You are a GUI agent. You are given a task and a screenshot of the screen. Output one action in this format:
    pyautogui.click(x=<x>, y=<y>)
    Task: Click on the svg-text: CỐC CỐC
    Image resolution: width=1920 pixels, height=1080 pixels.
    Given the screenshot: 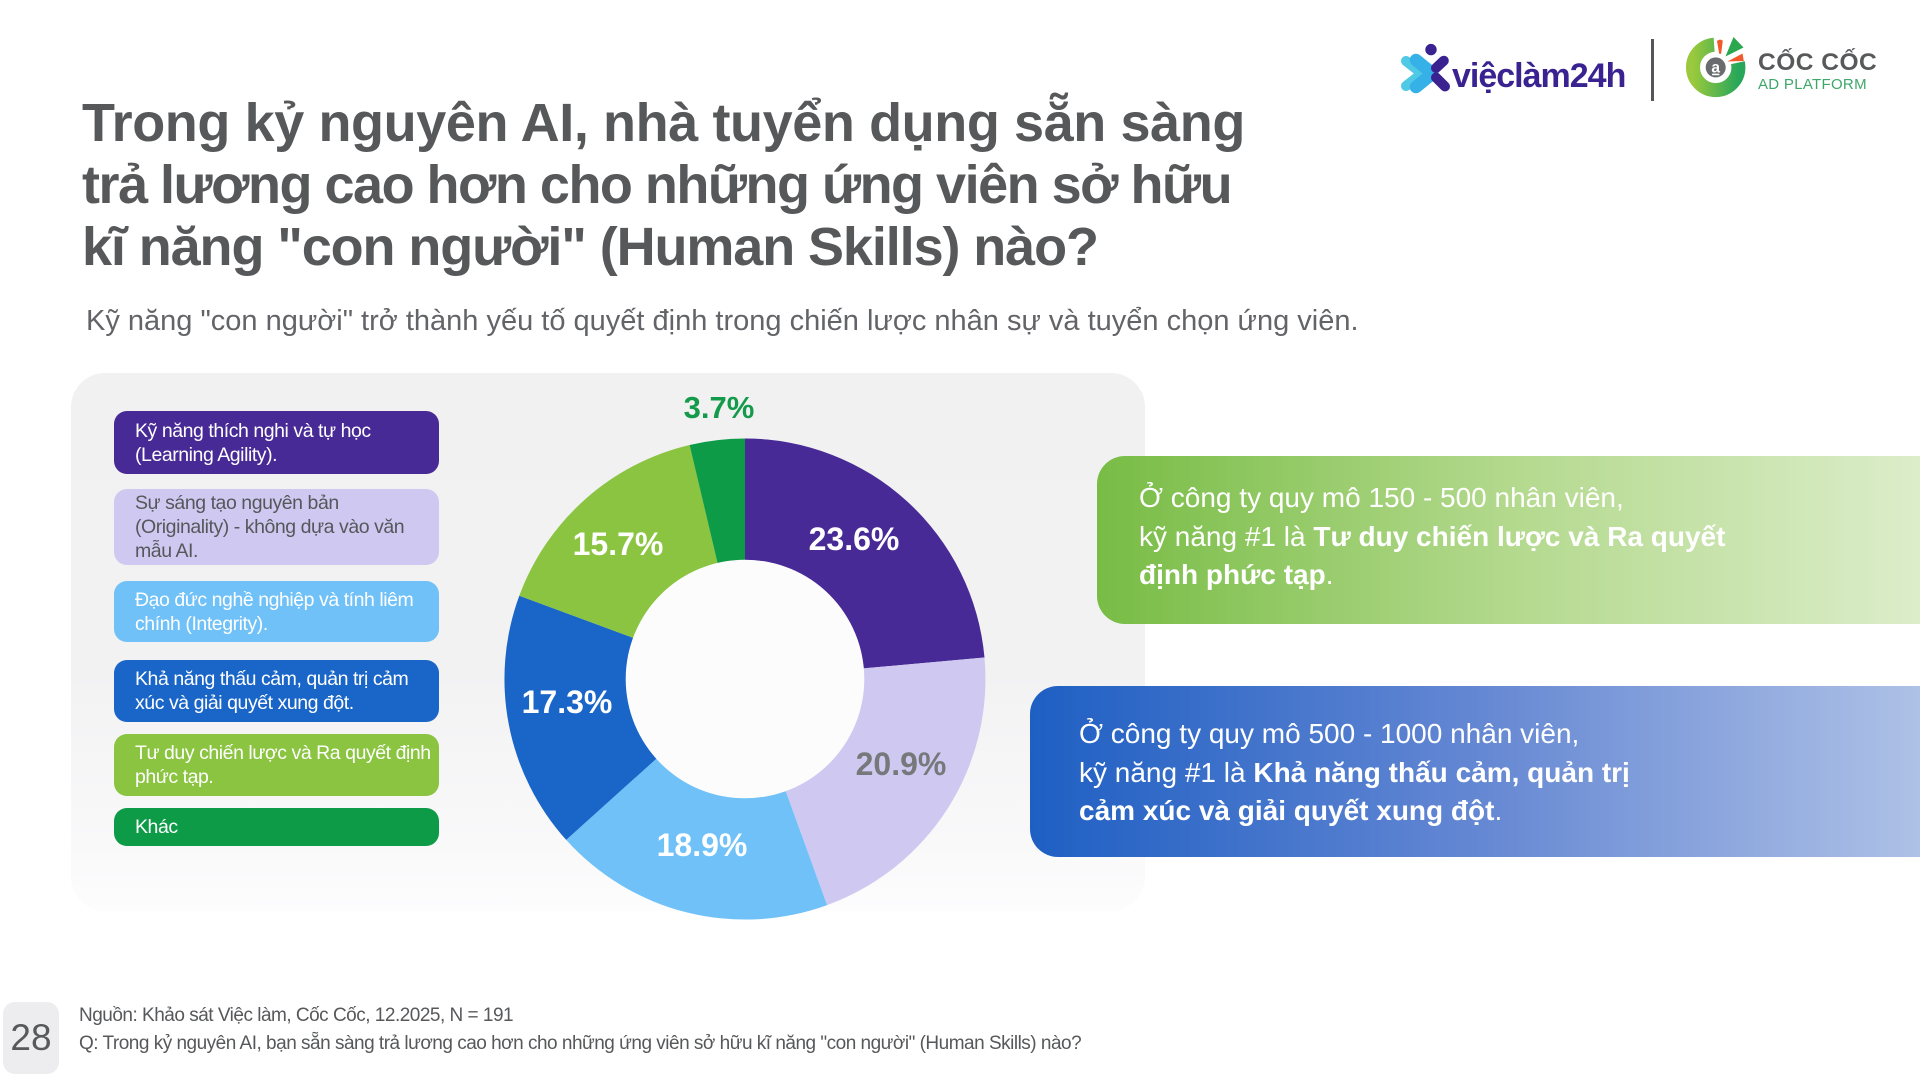 What is the action you would take?
    pyautogui.click(x=1817, y=62)
    